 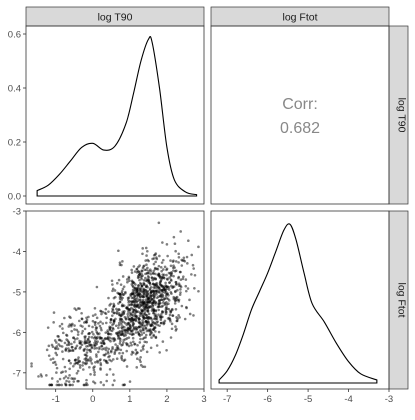 What do you see at coordinates (267, 399) in the screenshot?
I see `x-tick-label-bottom-right: -6` at bounding box center [267, 399].